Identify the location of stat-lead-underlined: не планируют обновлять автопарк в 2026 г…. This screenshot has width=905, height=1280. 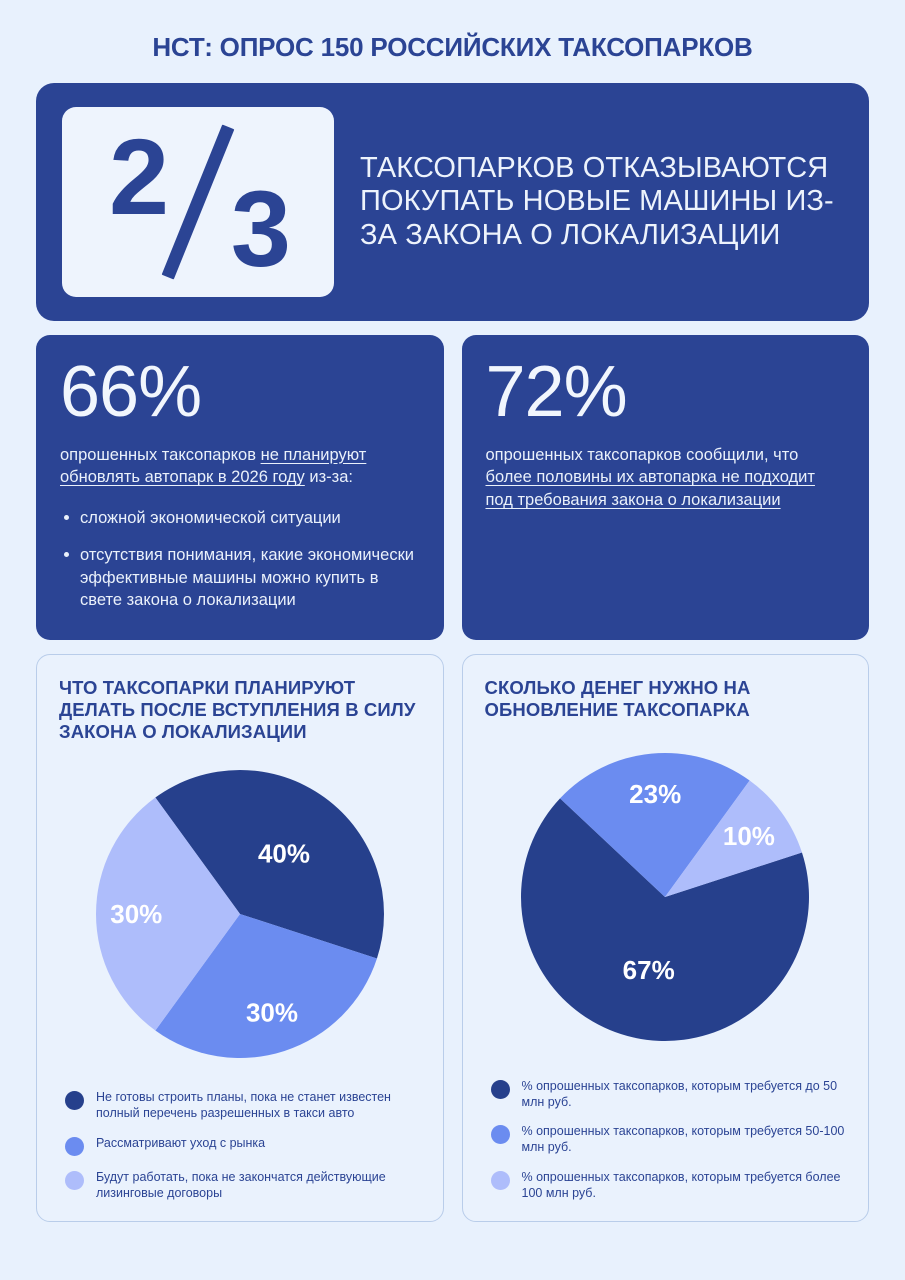
(213, 466).